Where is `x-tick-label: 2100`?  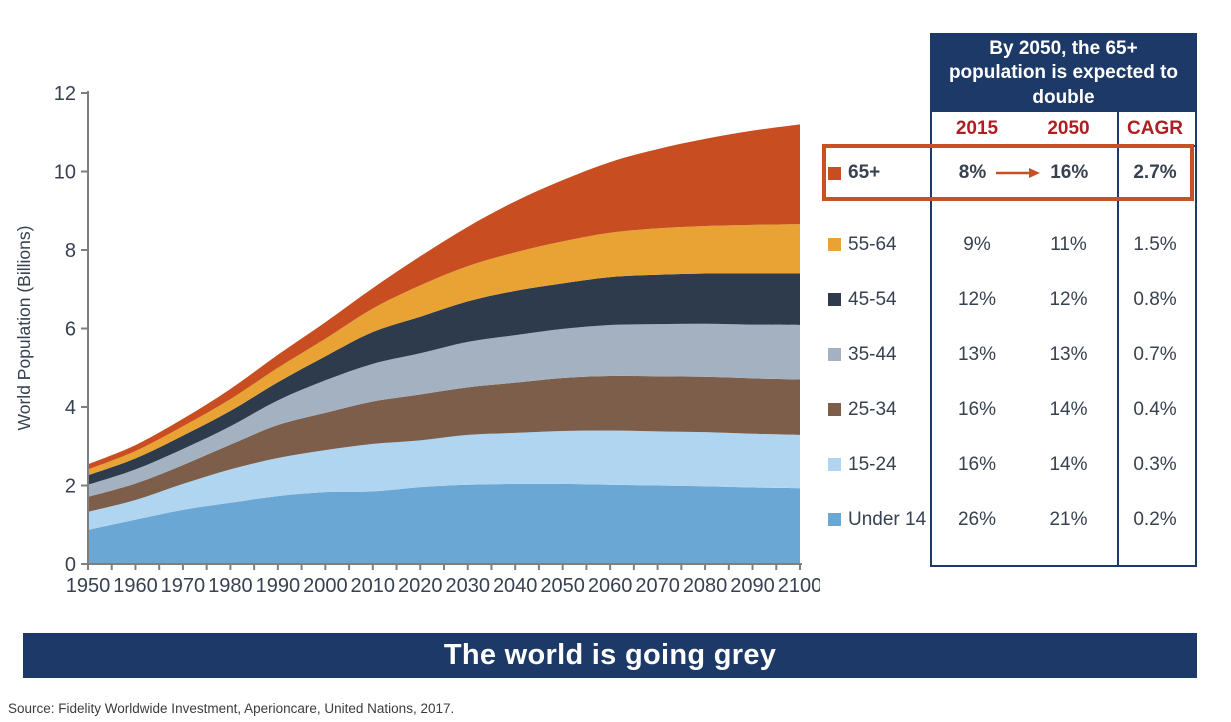
x-tick-label: 2100 is located at coordinates (799, 586).